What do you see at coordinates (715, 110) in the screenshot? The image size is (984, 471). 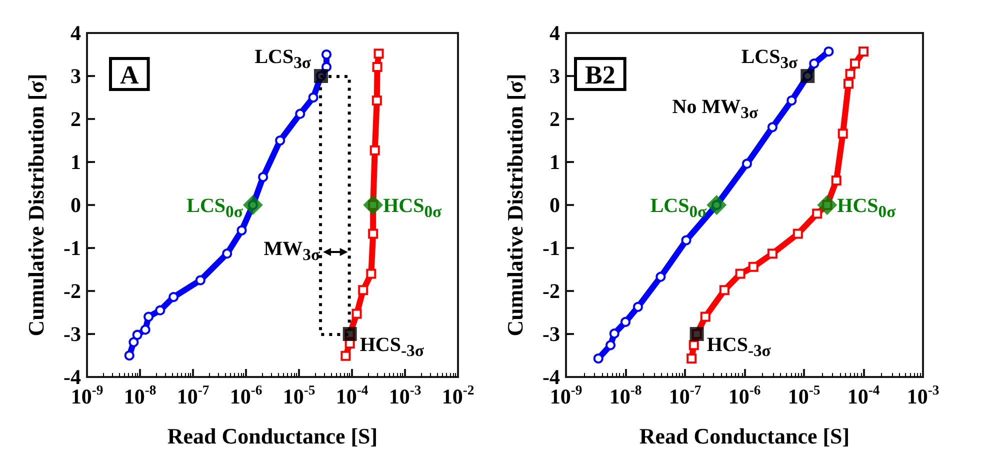 I see `annotation: No MW$_{3σ}$` at bounding box center [715, 110].